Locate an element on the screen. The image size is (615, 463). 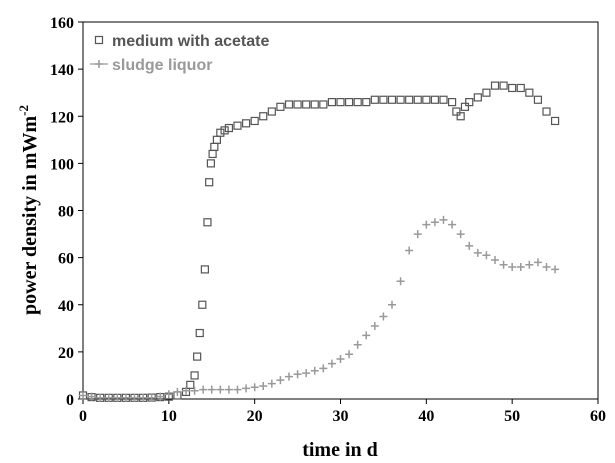
y-tick-label: 0 is located at coordinates (70, 400).